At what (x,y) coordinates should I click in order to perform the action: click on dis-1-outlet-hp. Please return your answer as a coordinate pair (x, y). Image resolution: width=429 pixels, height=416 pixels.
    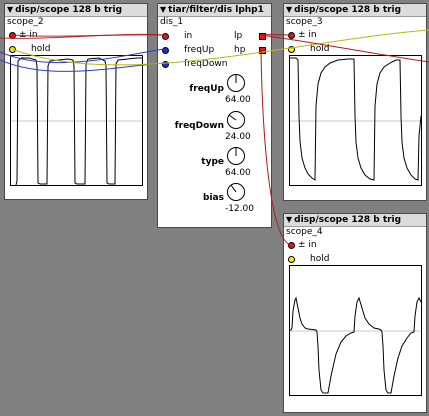
    Looking at the image, I should click on (262, 50).